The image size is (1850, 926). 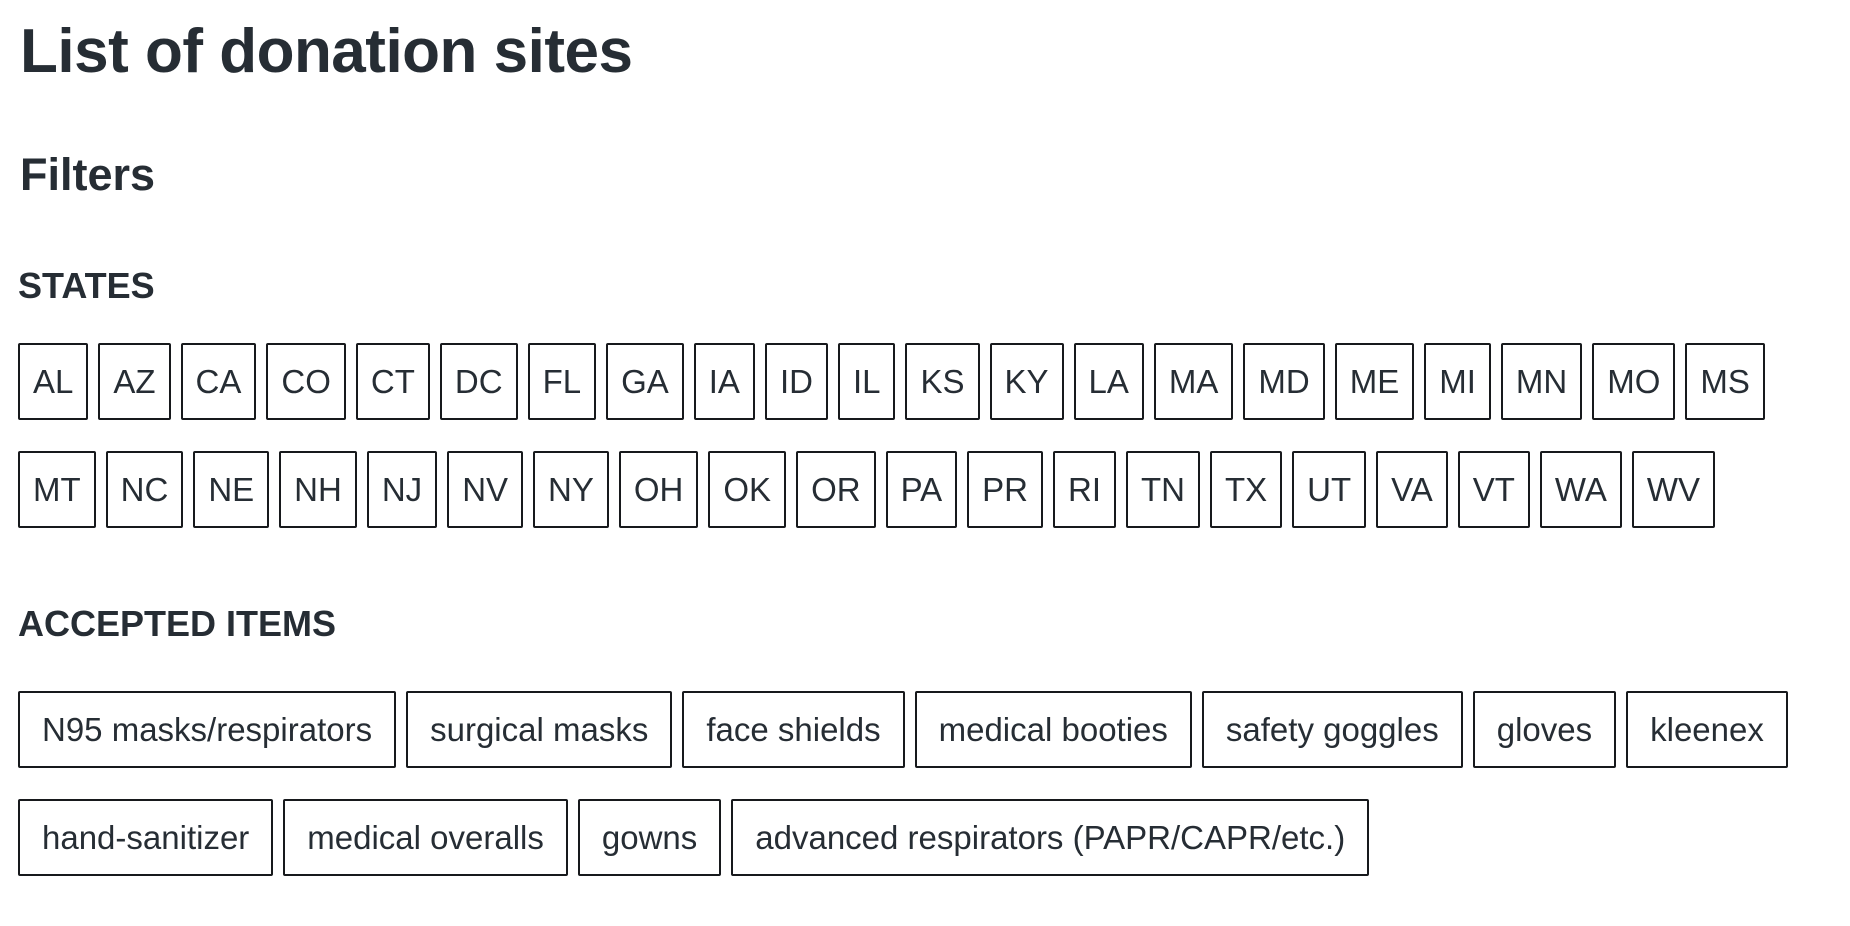 I want to click on item-filter-surgical-masks-button: surgical masks, so click(x=539, y=729).